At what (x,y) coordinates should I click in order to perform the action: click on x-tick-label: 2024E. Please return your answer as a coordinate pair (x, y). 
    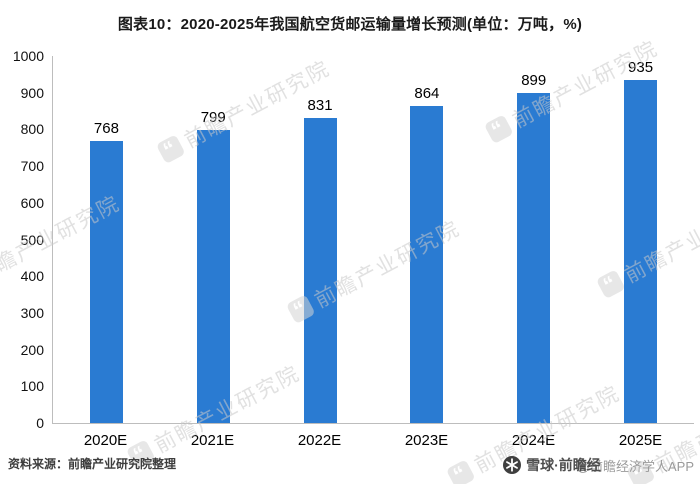
    Looking at the image, I should click on (533, 440).